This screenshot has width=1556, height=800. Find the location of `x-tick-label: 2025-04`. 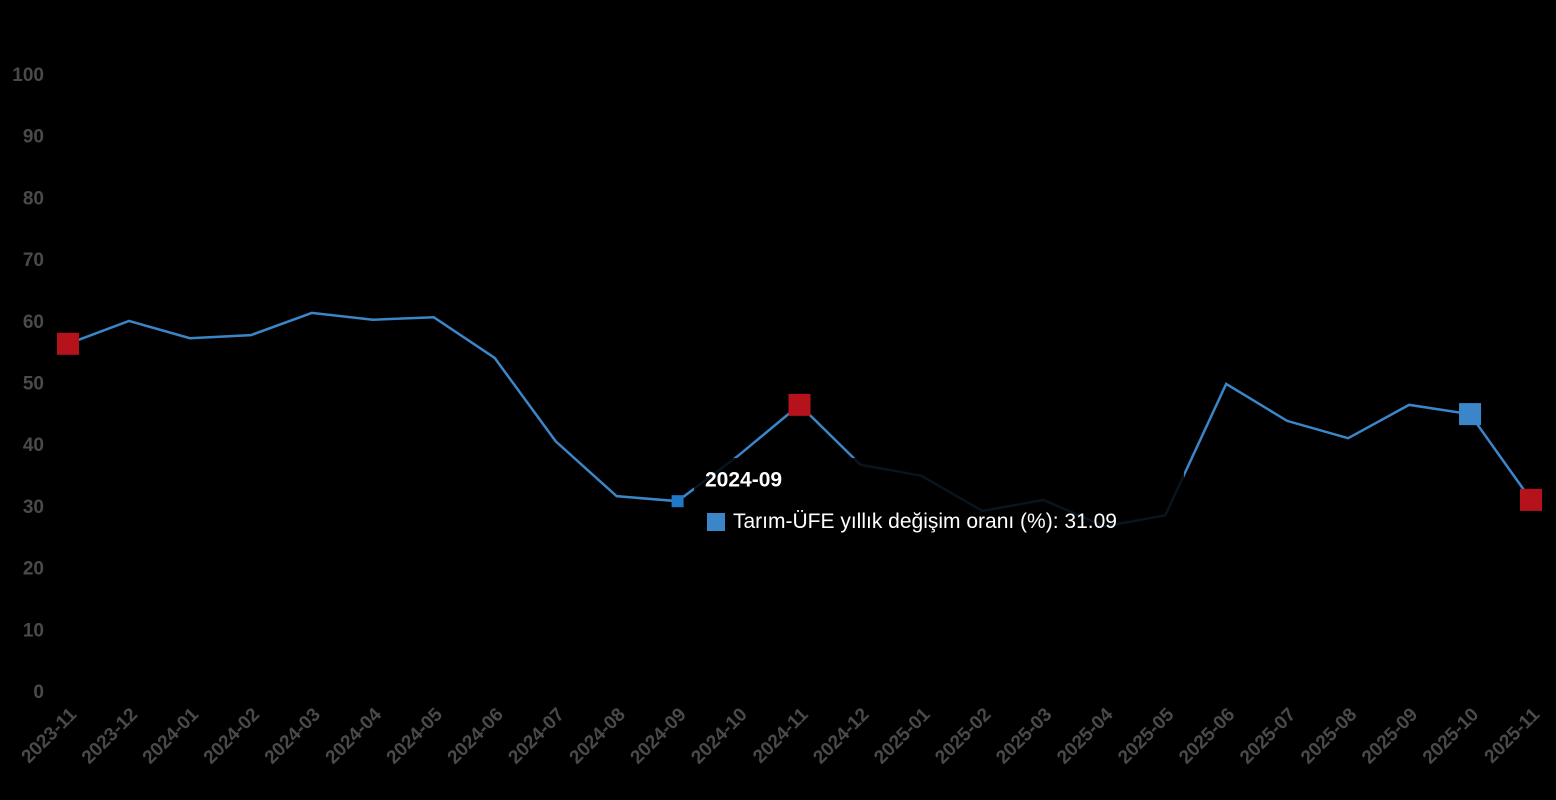

x-tick-label: 2025-04 is located at coordinates (1085, 736).